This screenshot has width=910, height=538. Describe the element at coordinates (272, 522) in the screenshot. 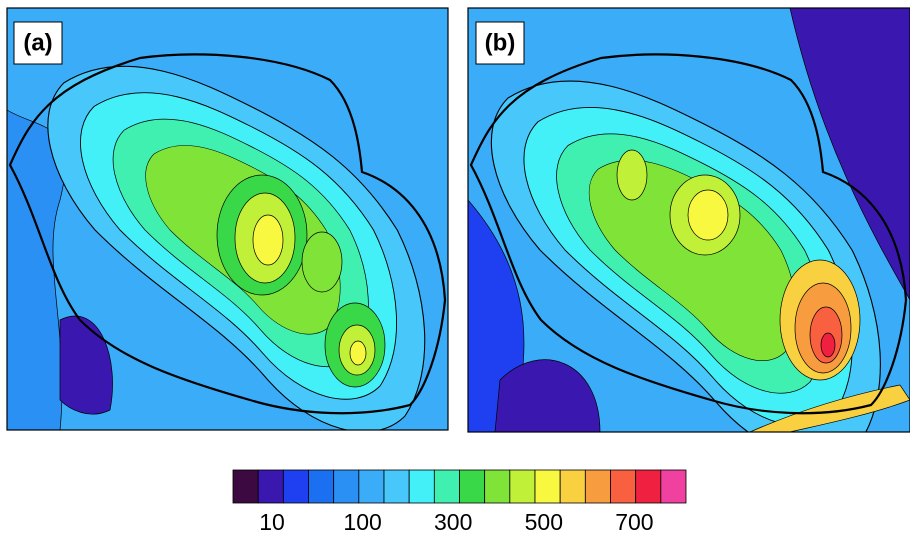

I see `colorbar-tick-label: 10` at that location.